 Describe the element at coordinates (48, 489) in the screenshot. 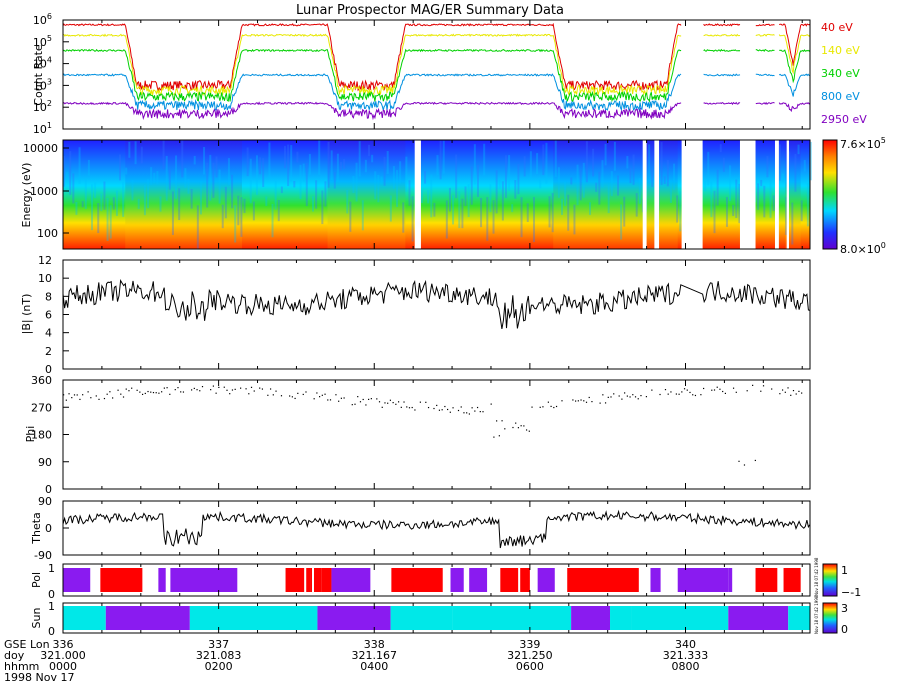

I see `phi-tick-0: 0` at that location.